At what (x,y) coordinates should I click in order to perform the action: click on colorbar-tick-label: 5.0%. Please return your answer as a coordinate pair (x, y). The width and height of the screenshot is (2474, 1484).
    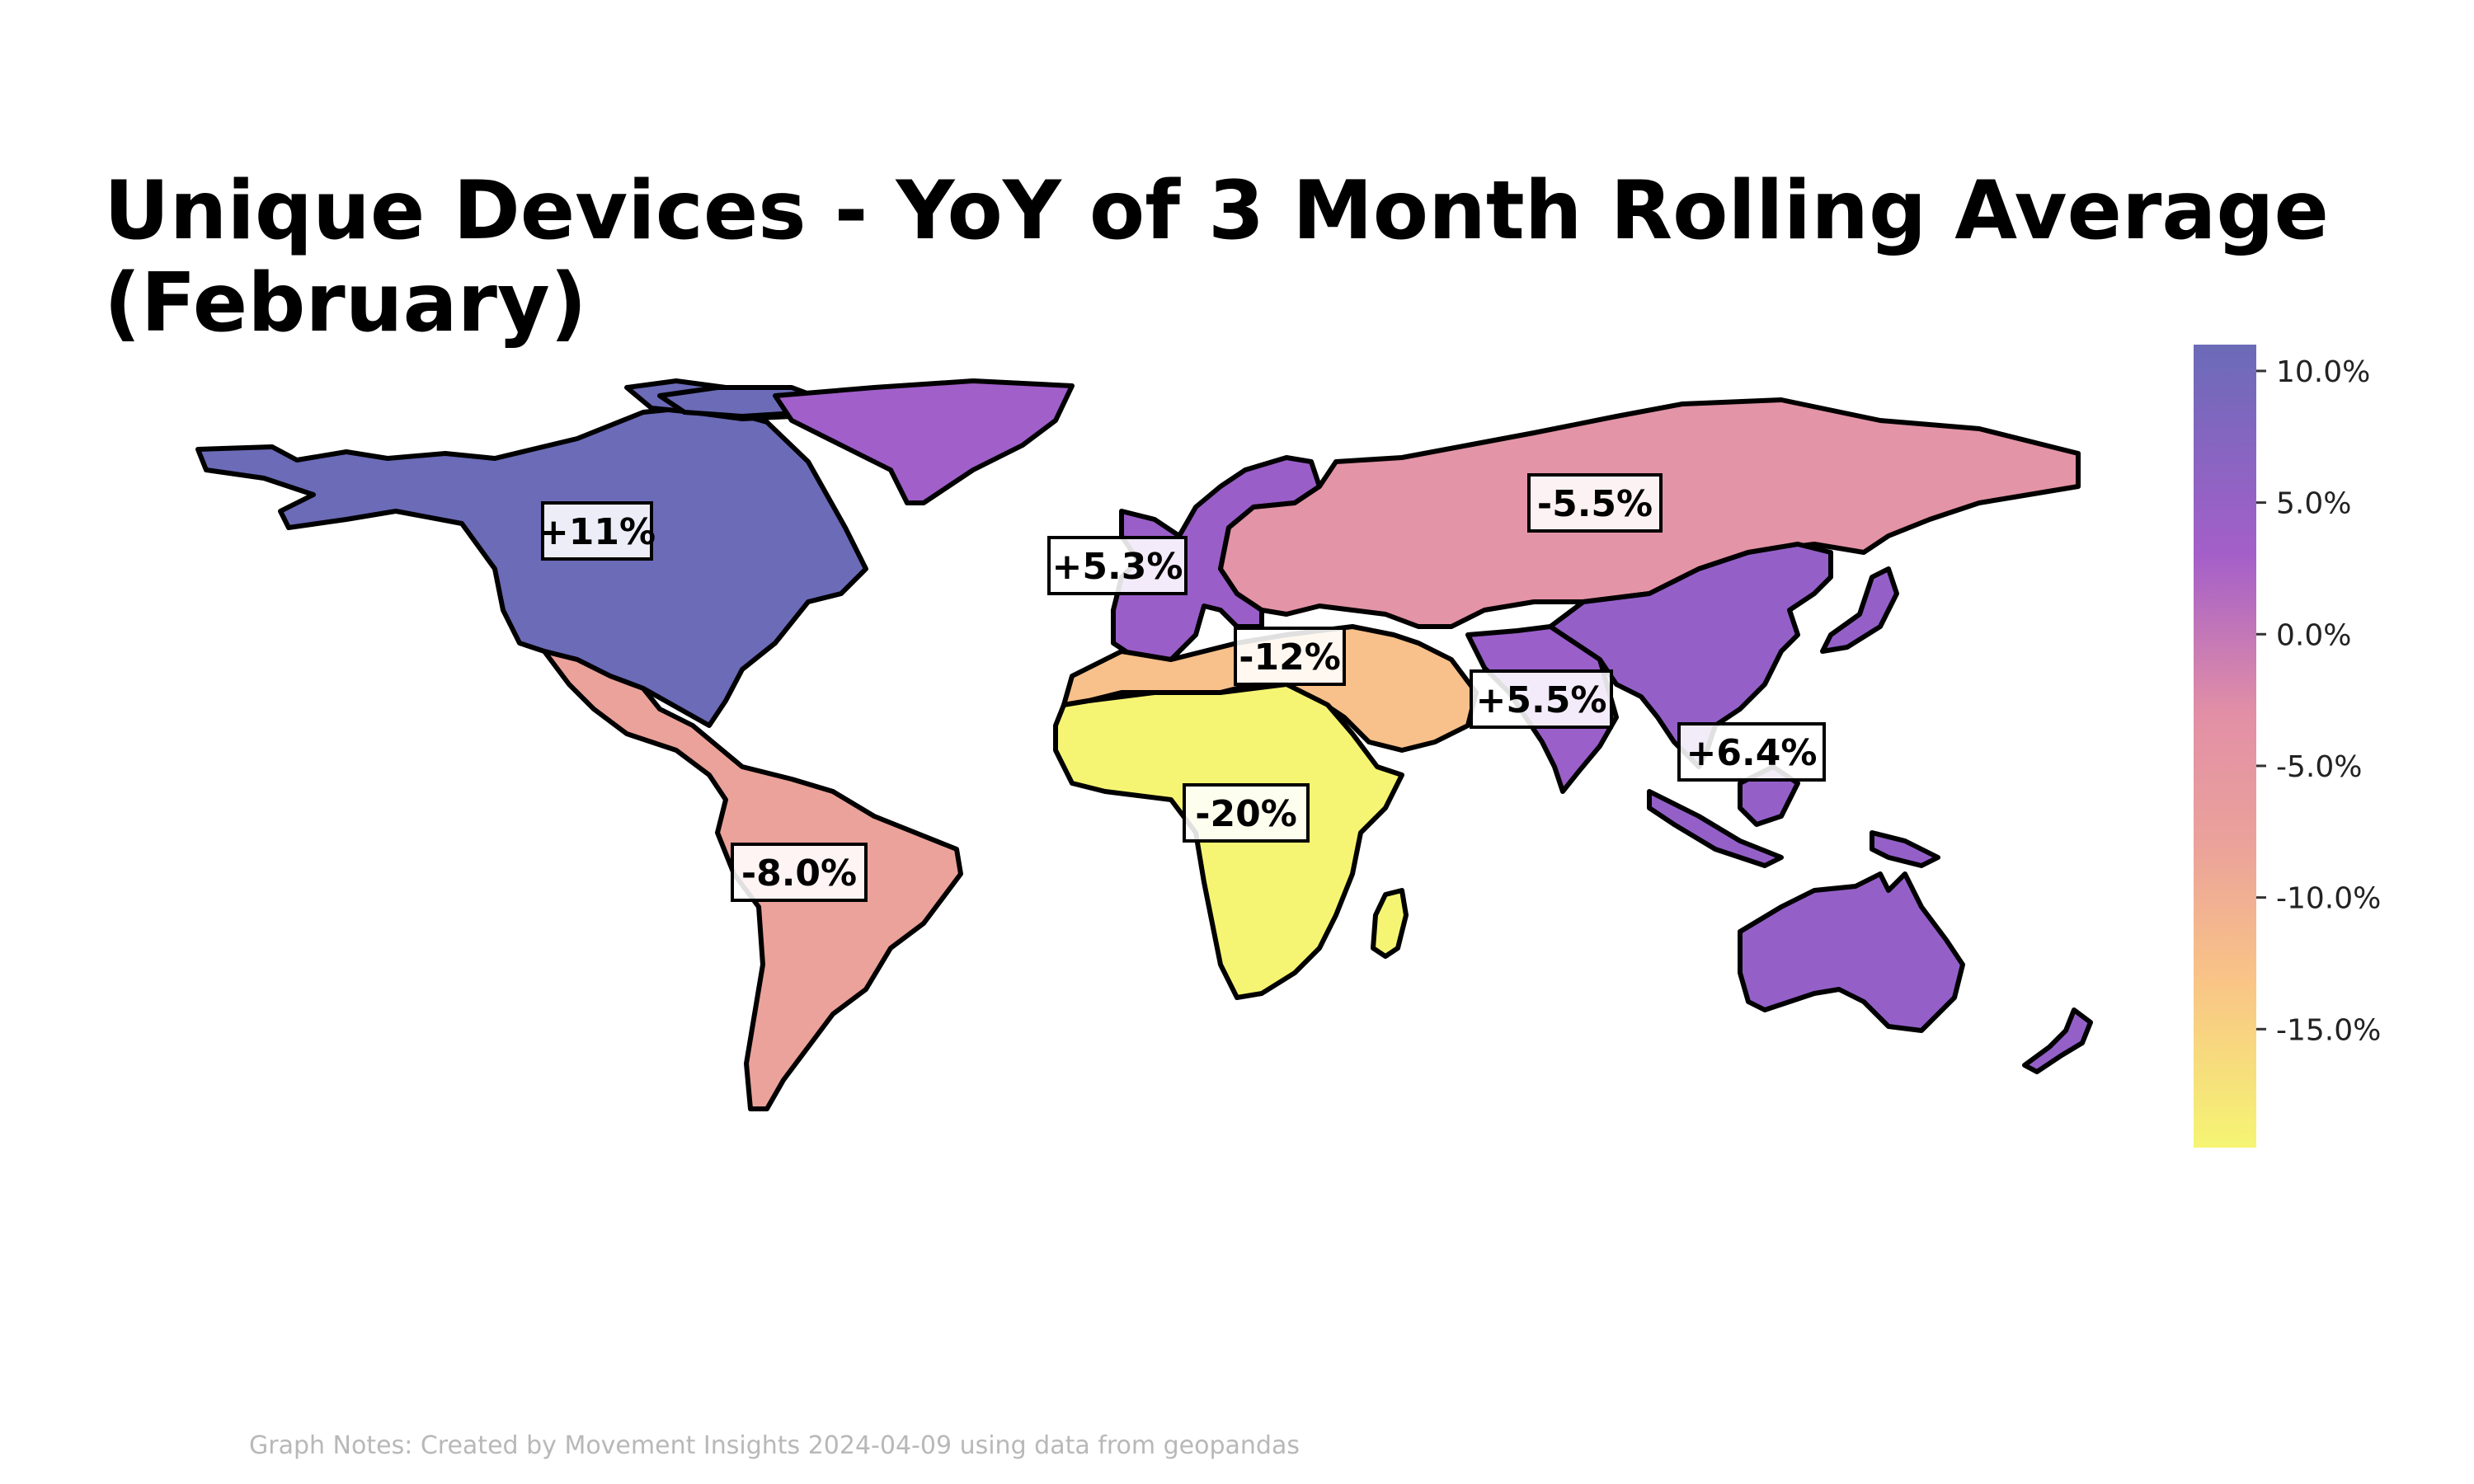
    Looking at the image, I should click on (2313, 504).